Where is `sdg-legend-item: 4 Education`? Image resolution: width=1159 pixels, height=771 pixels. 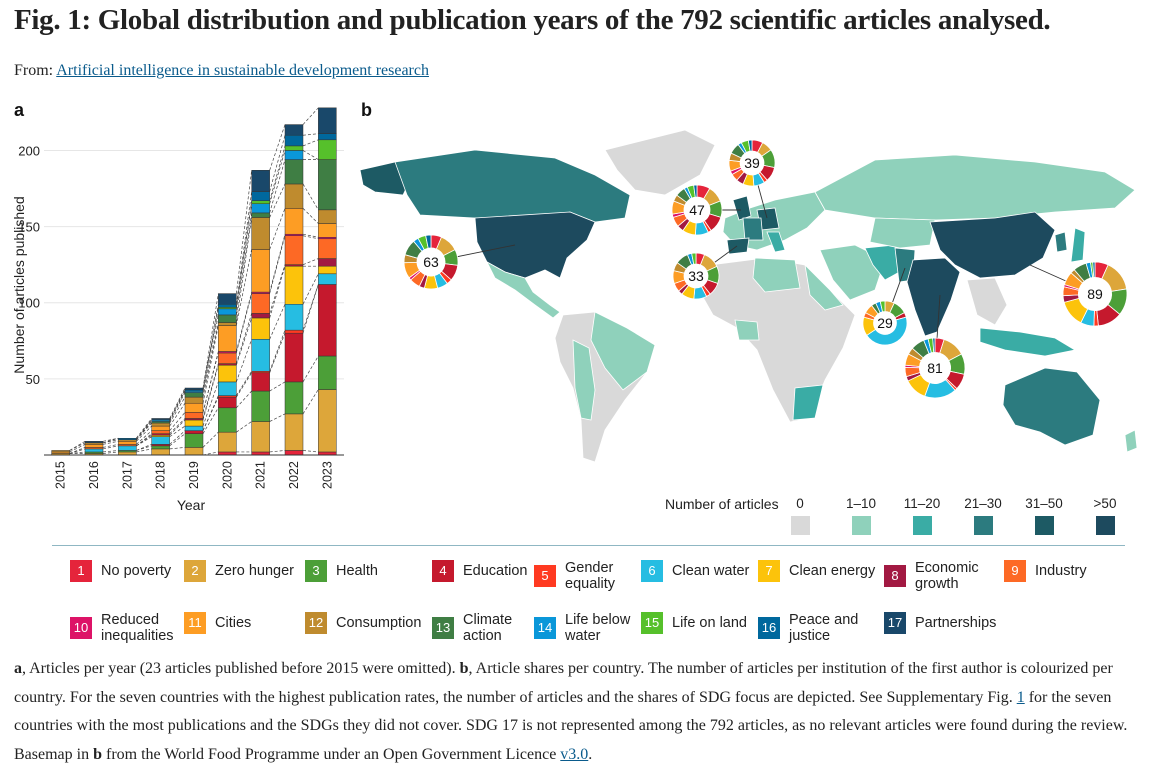 sdg-legend-item: 4 Education is located at coordinates (487, 571).